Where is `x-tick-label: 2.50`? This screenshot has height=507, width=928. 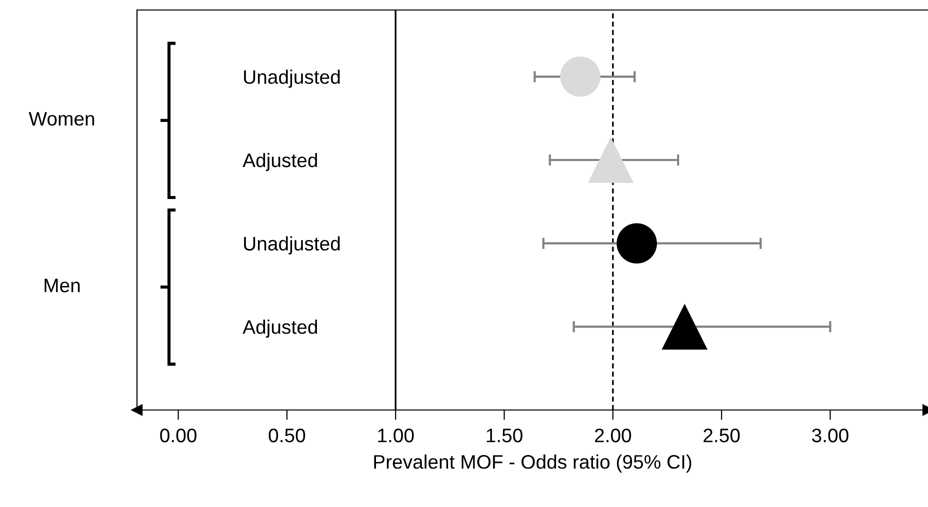 x-tick-label: 2.50 is located at coordinates (722, 435).